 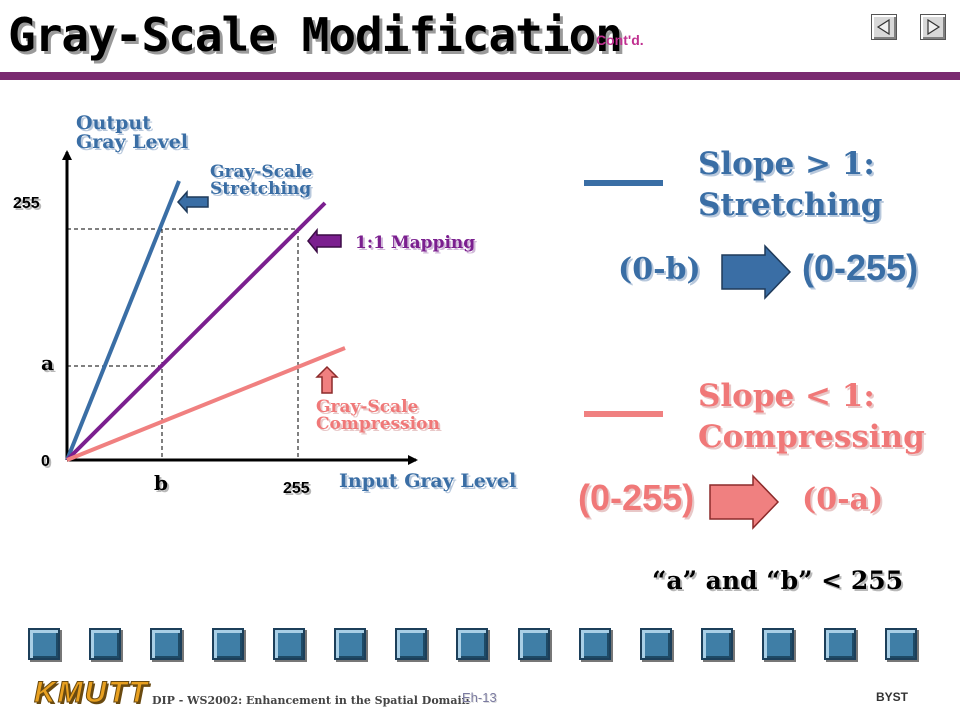 What do you see at coordinates (132, 132) in the screenshot?
I see `y-axis-label: Output Gray Level` at bounding box center [132, 132].